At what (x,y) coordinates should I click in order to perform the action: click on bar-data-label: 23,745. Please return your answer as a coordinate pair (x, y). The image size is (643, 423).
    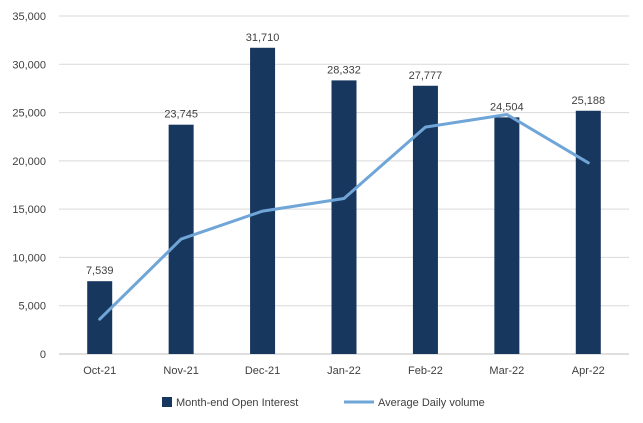
    Looking at the image, I should click on (181, 115).